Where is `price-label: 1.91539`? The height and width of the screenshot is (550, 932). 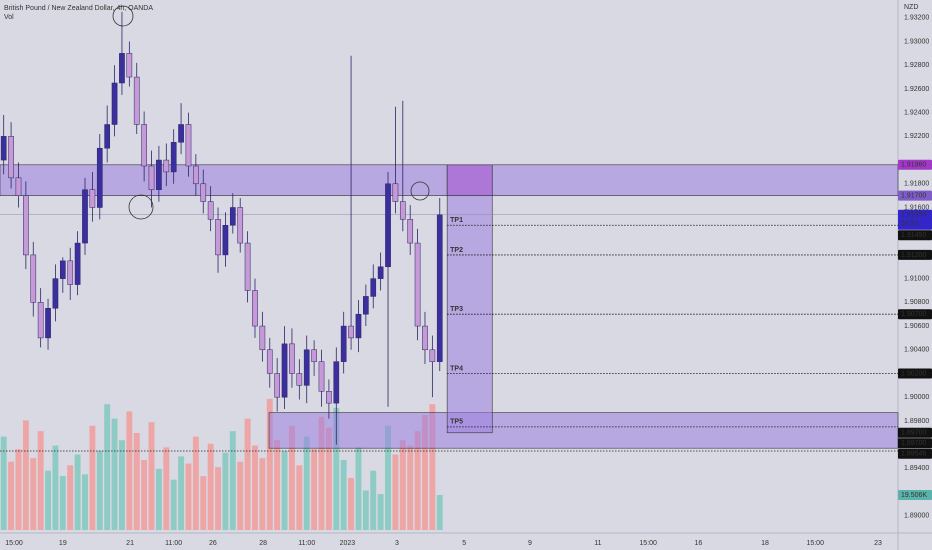 price-label: 1.91539 is located at coordinates (913, 215).